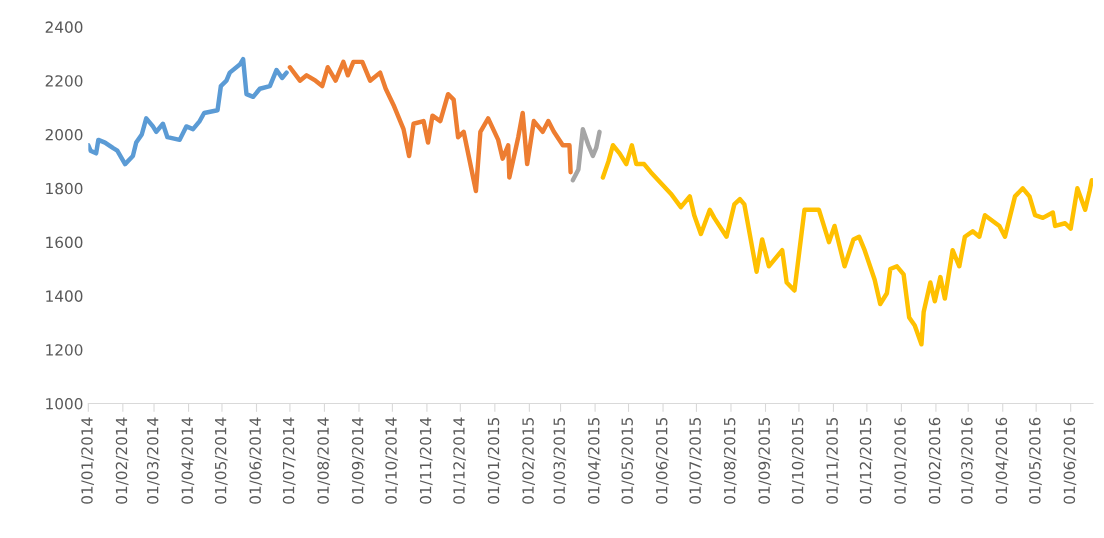 This screenshot has height=538, width=1104. I want to click on x-tick-label: 01/03/2014, so click(153, 460).